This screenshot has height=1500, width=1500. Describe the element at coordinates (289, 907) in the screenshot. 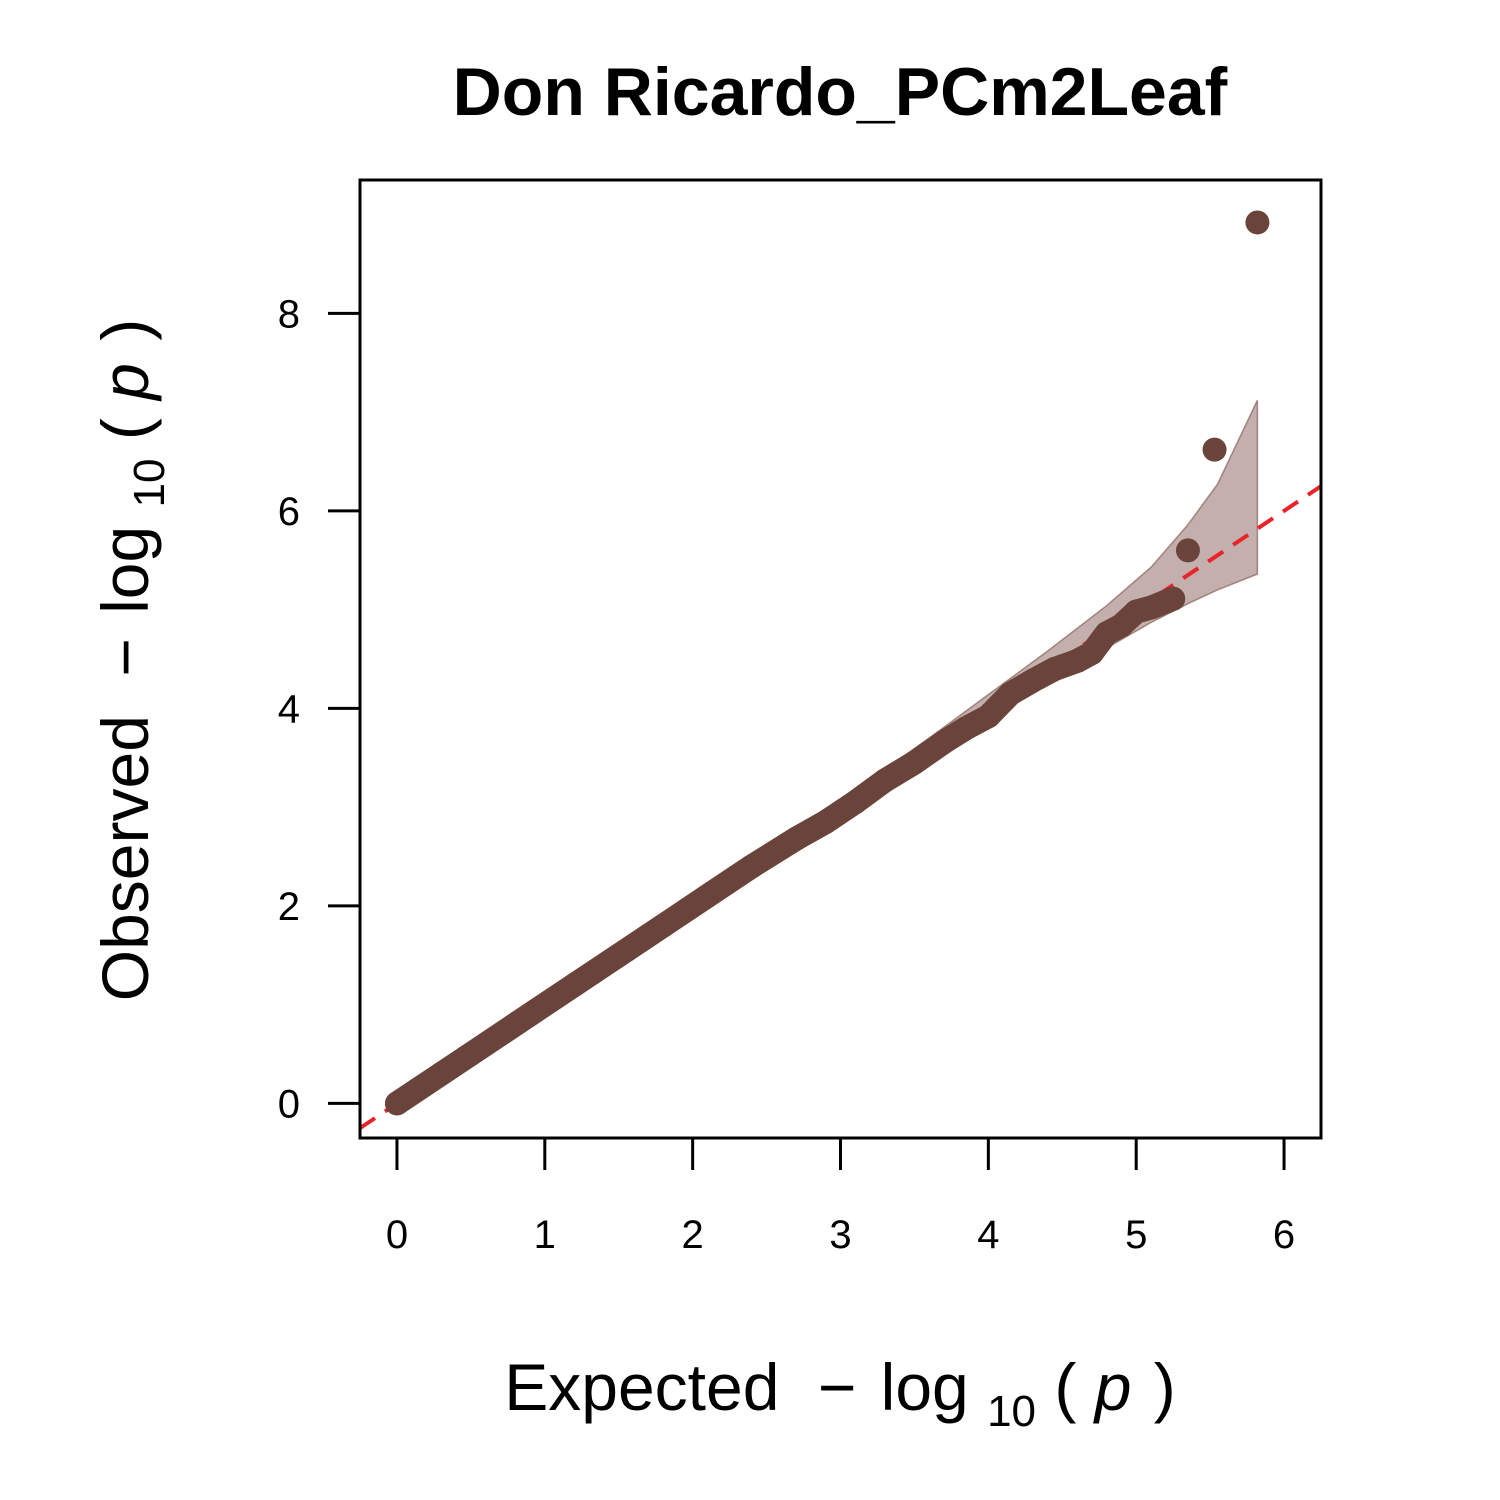

I see `y-tick-label: 2` at that location.